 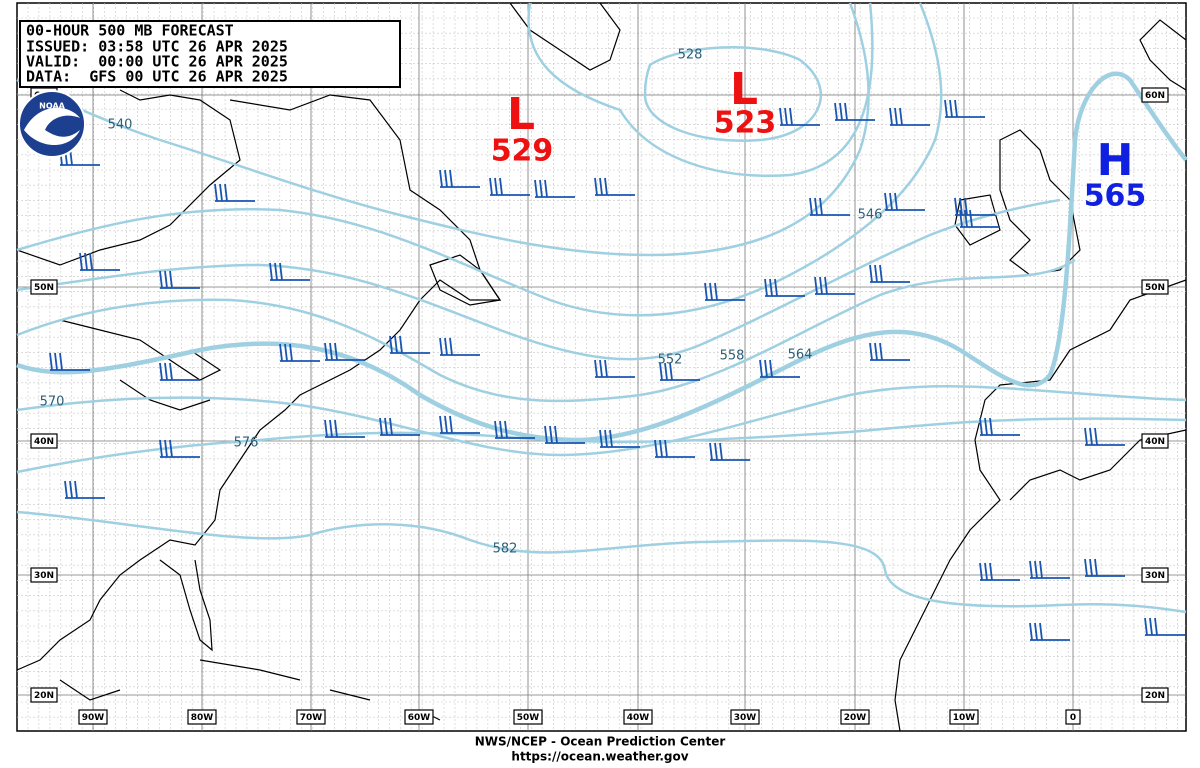 I want to click on longitude-label: 80W, so click(x=202, y=718).